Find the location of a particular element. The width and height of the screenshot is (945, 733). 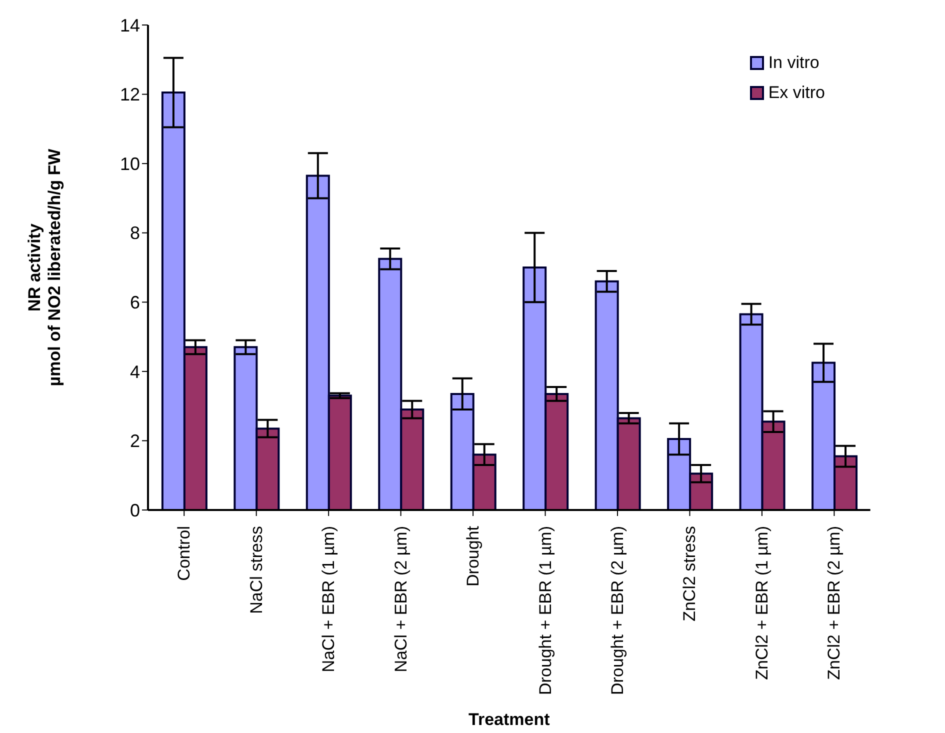

x-tick-label: Drought + EBR (2 µm) is located at coordinates (618, 610).